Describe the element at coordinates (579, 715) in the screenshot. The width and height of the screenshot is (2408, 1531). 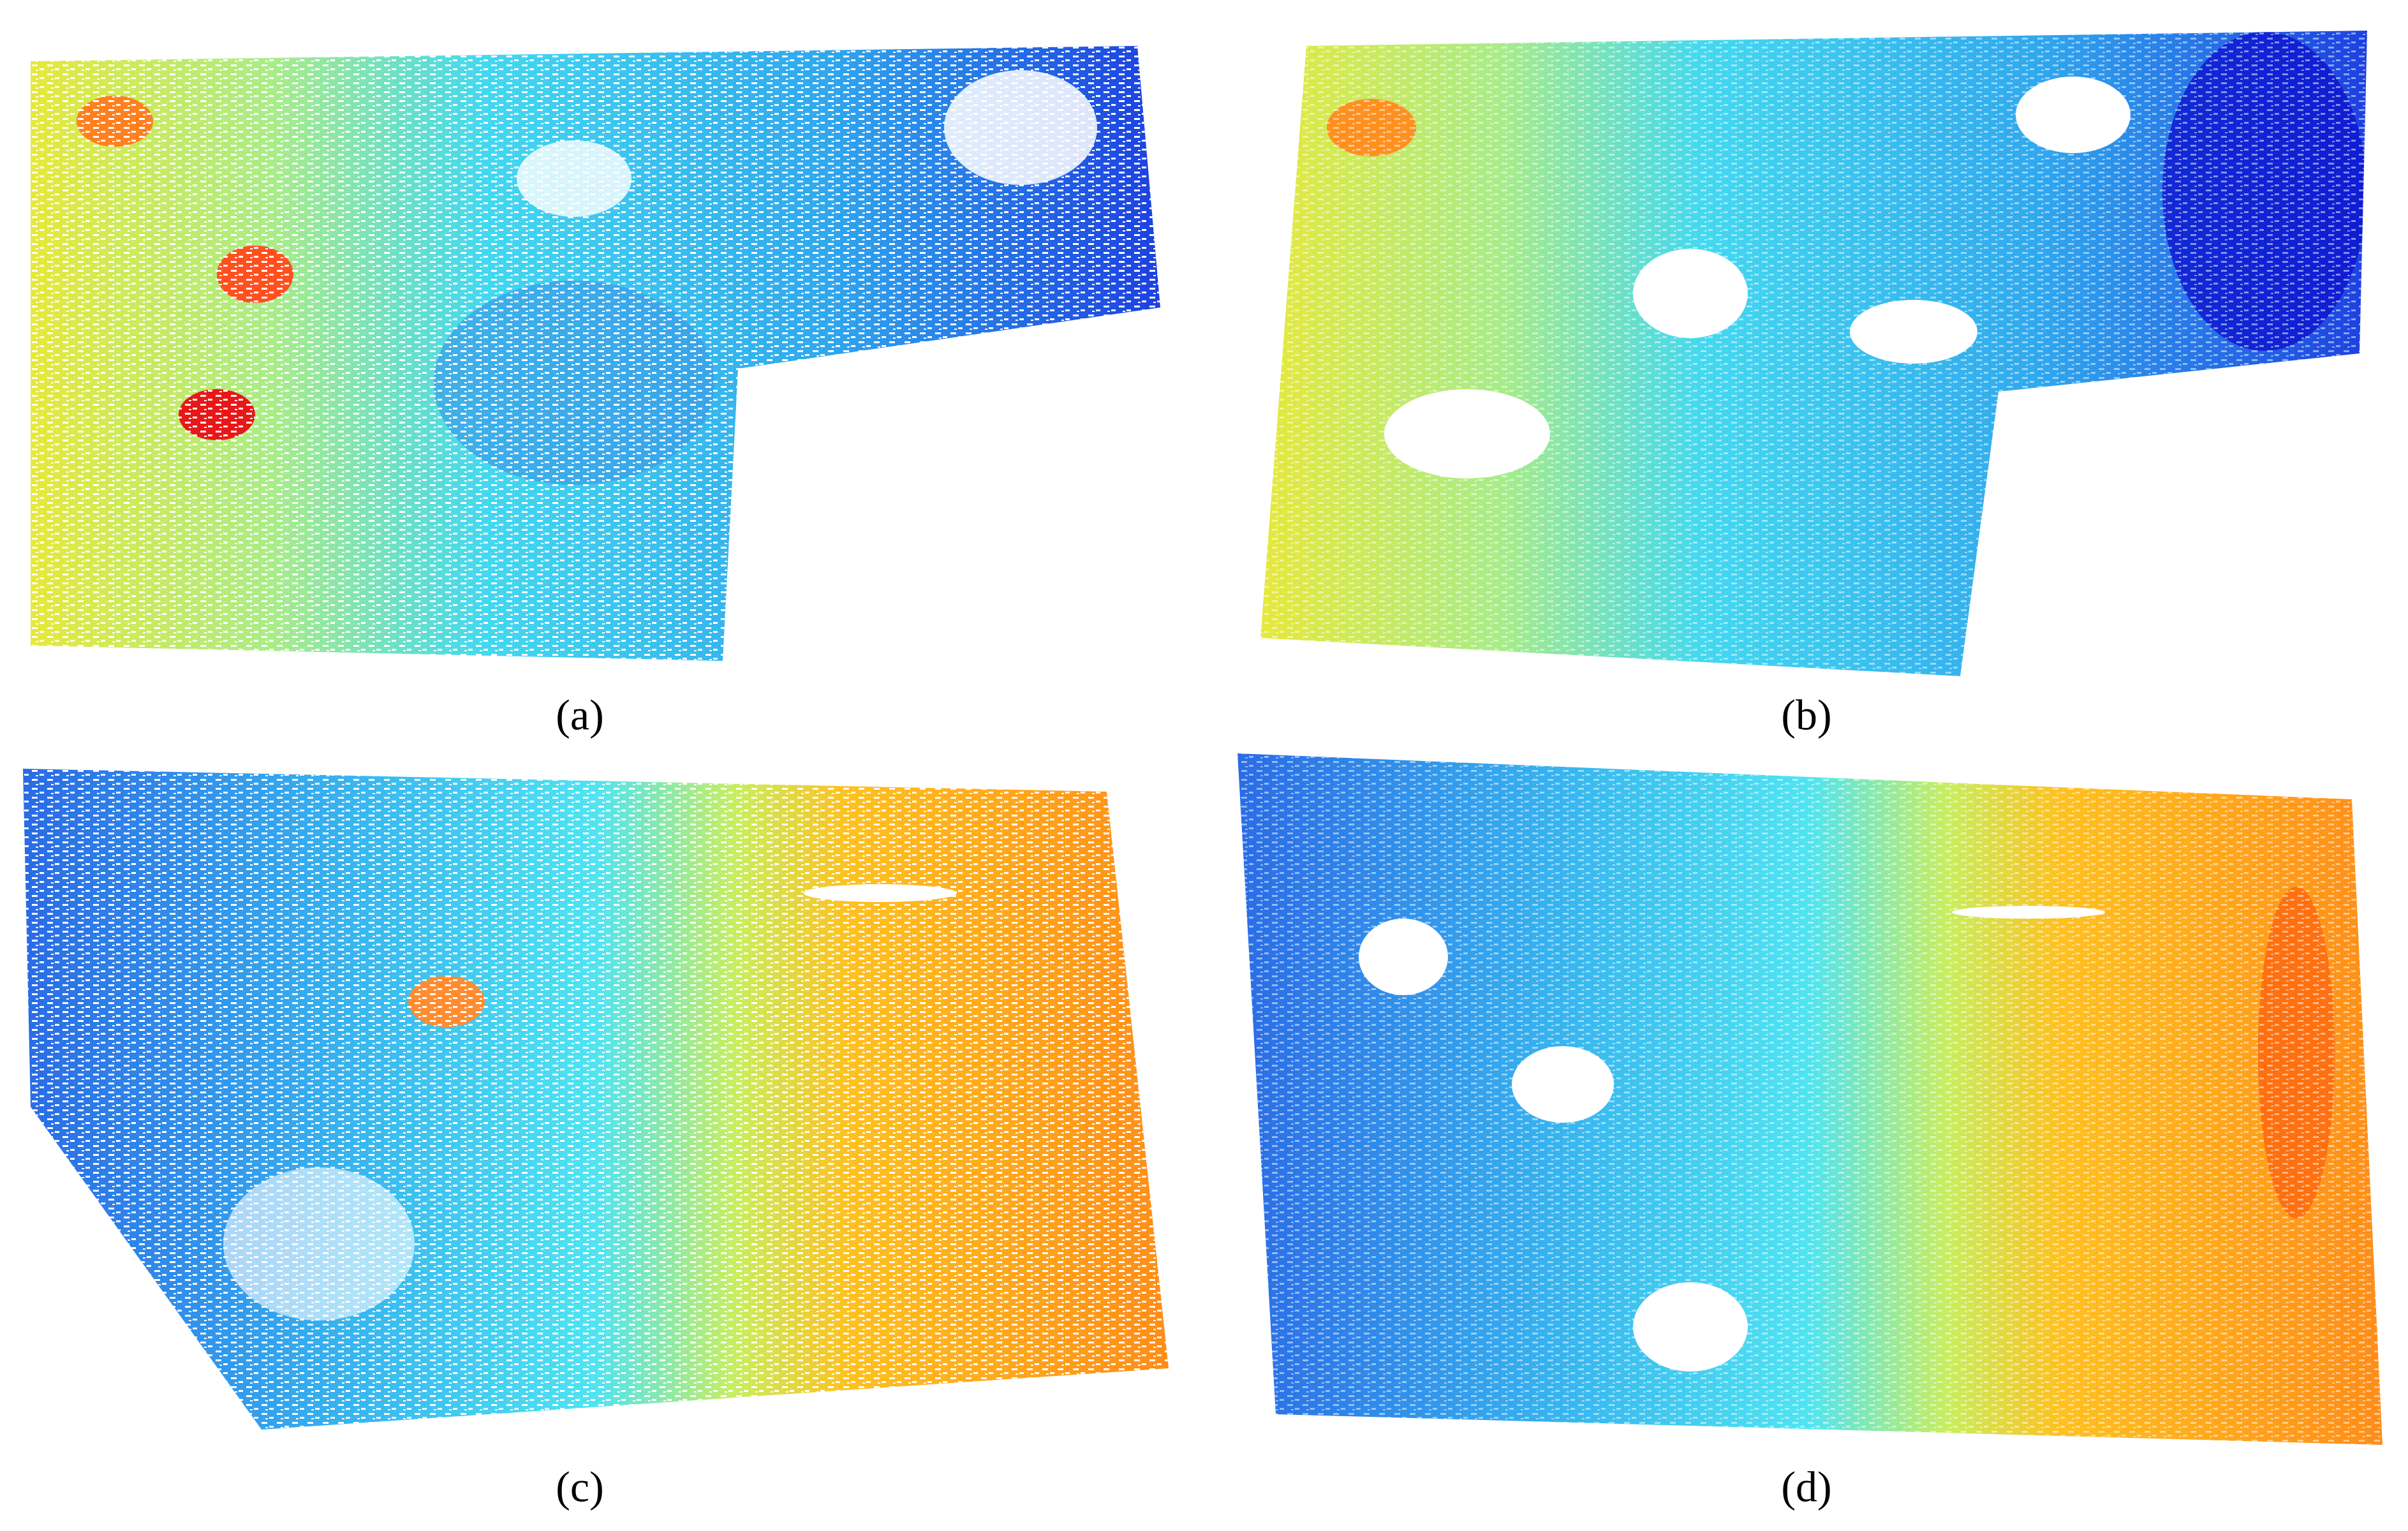
I see `panel-label: (a)` at that location.